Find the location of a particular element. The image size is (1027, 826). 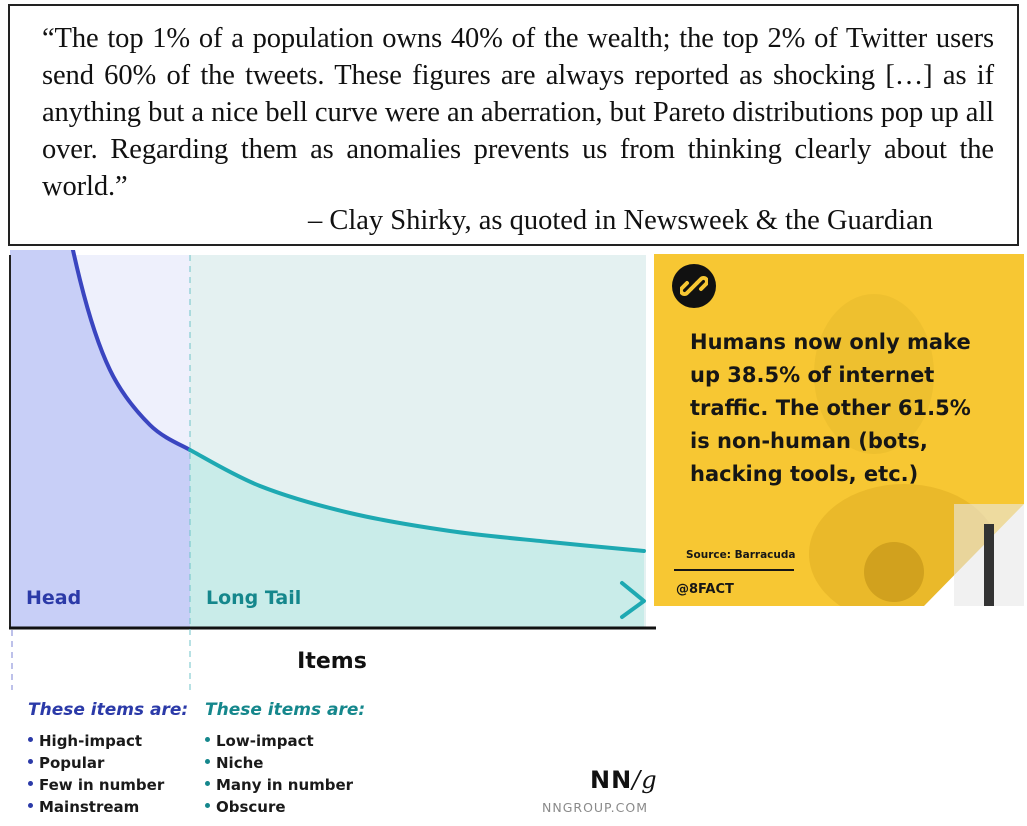

head-items-title: These items are: is located at coordinates (108, 710).